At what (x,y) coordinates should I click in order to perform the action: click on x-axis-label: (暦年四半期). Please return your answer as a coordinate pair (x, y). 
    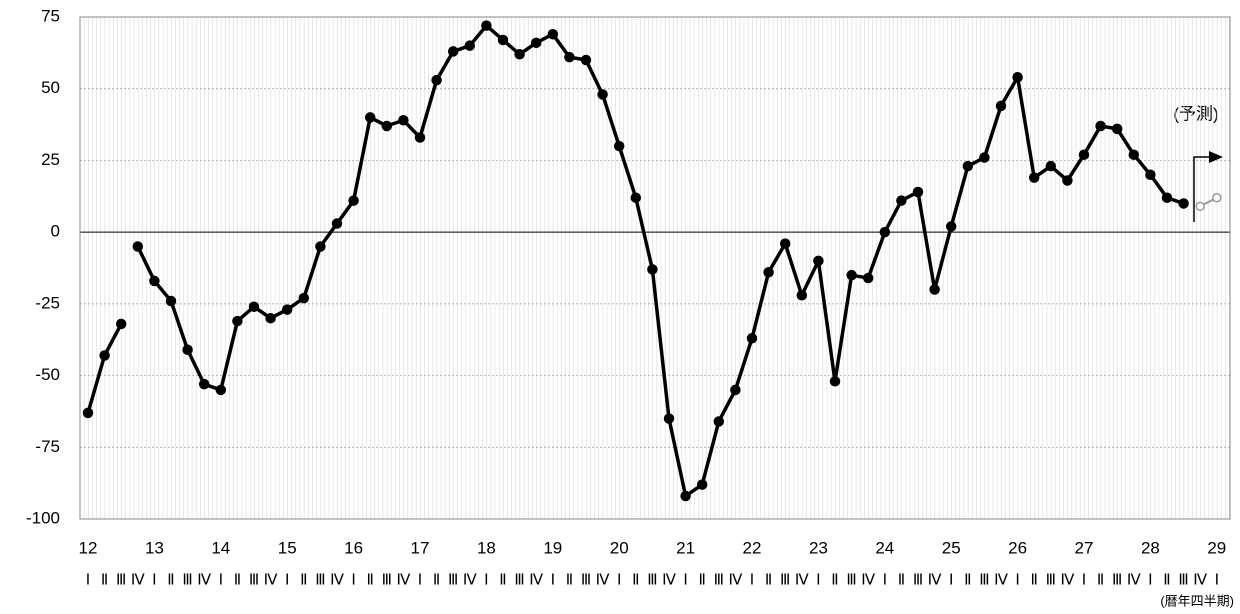
    Looking at the image, I should click on (1197, 600).